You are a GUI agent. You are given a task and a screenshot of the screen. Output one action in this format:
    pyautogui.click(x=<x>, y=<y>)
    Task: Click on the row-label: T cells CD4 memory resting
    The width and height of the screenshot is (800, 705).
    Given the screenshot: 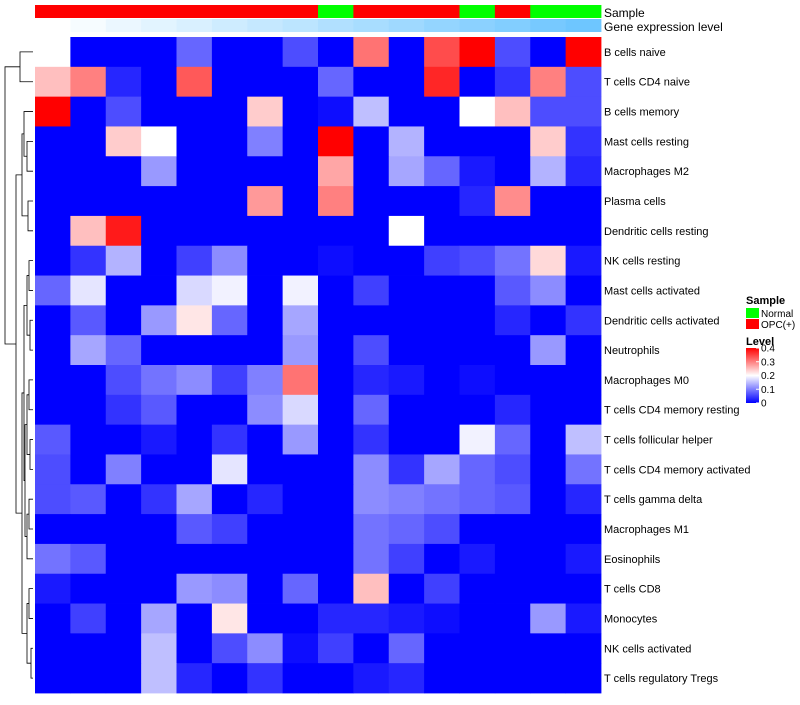 What is the action you would take?
    pyautogui.click(x=672, y=411)
    